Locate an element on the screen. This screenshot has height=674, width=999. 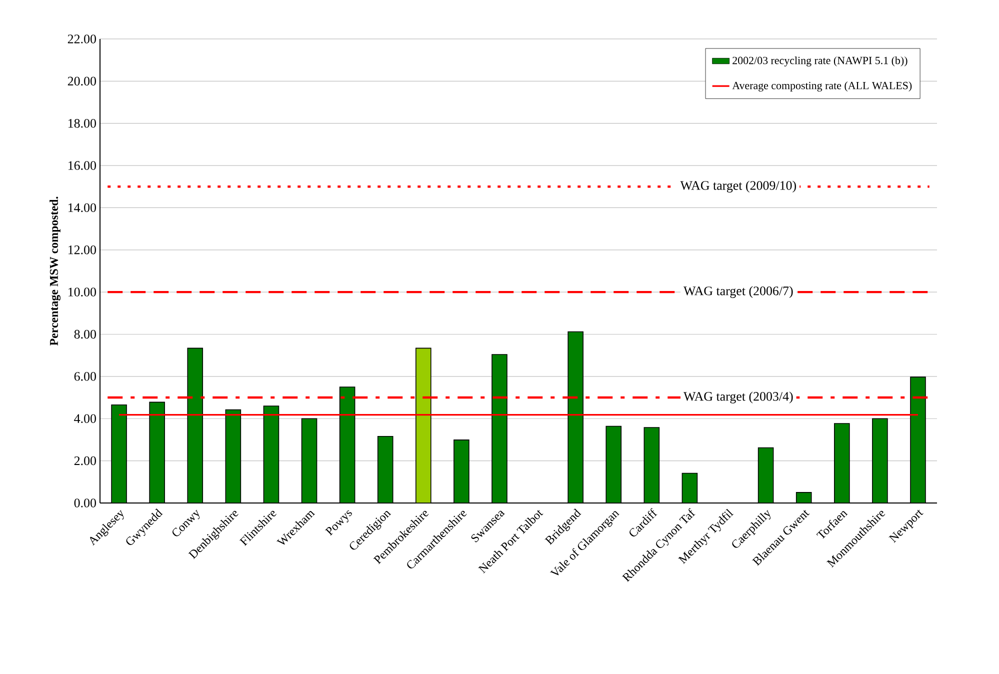
y-tick-label: 6.00 is located at coordinates (85, 376).